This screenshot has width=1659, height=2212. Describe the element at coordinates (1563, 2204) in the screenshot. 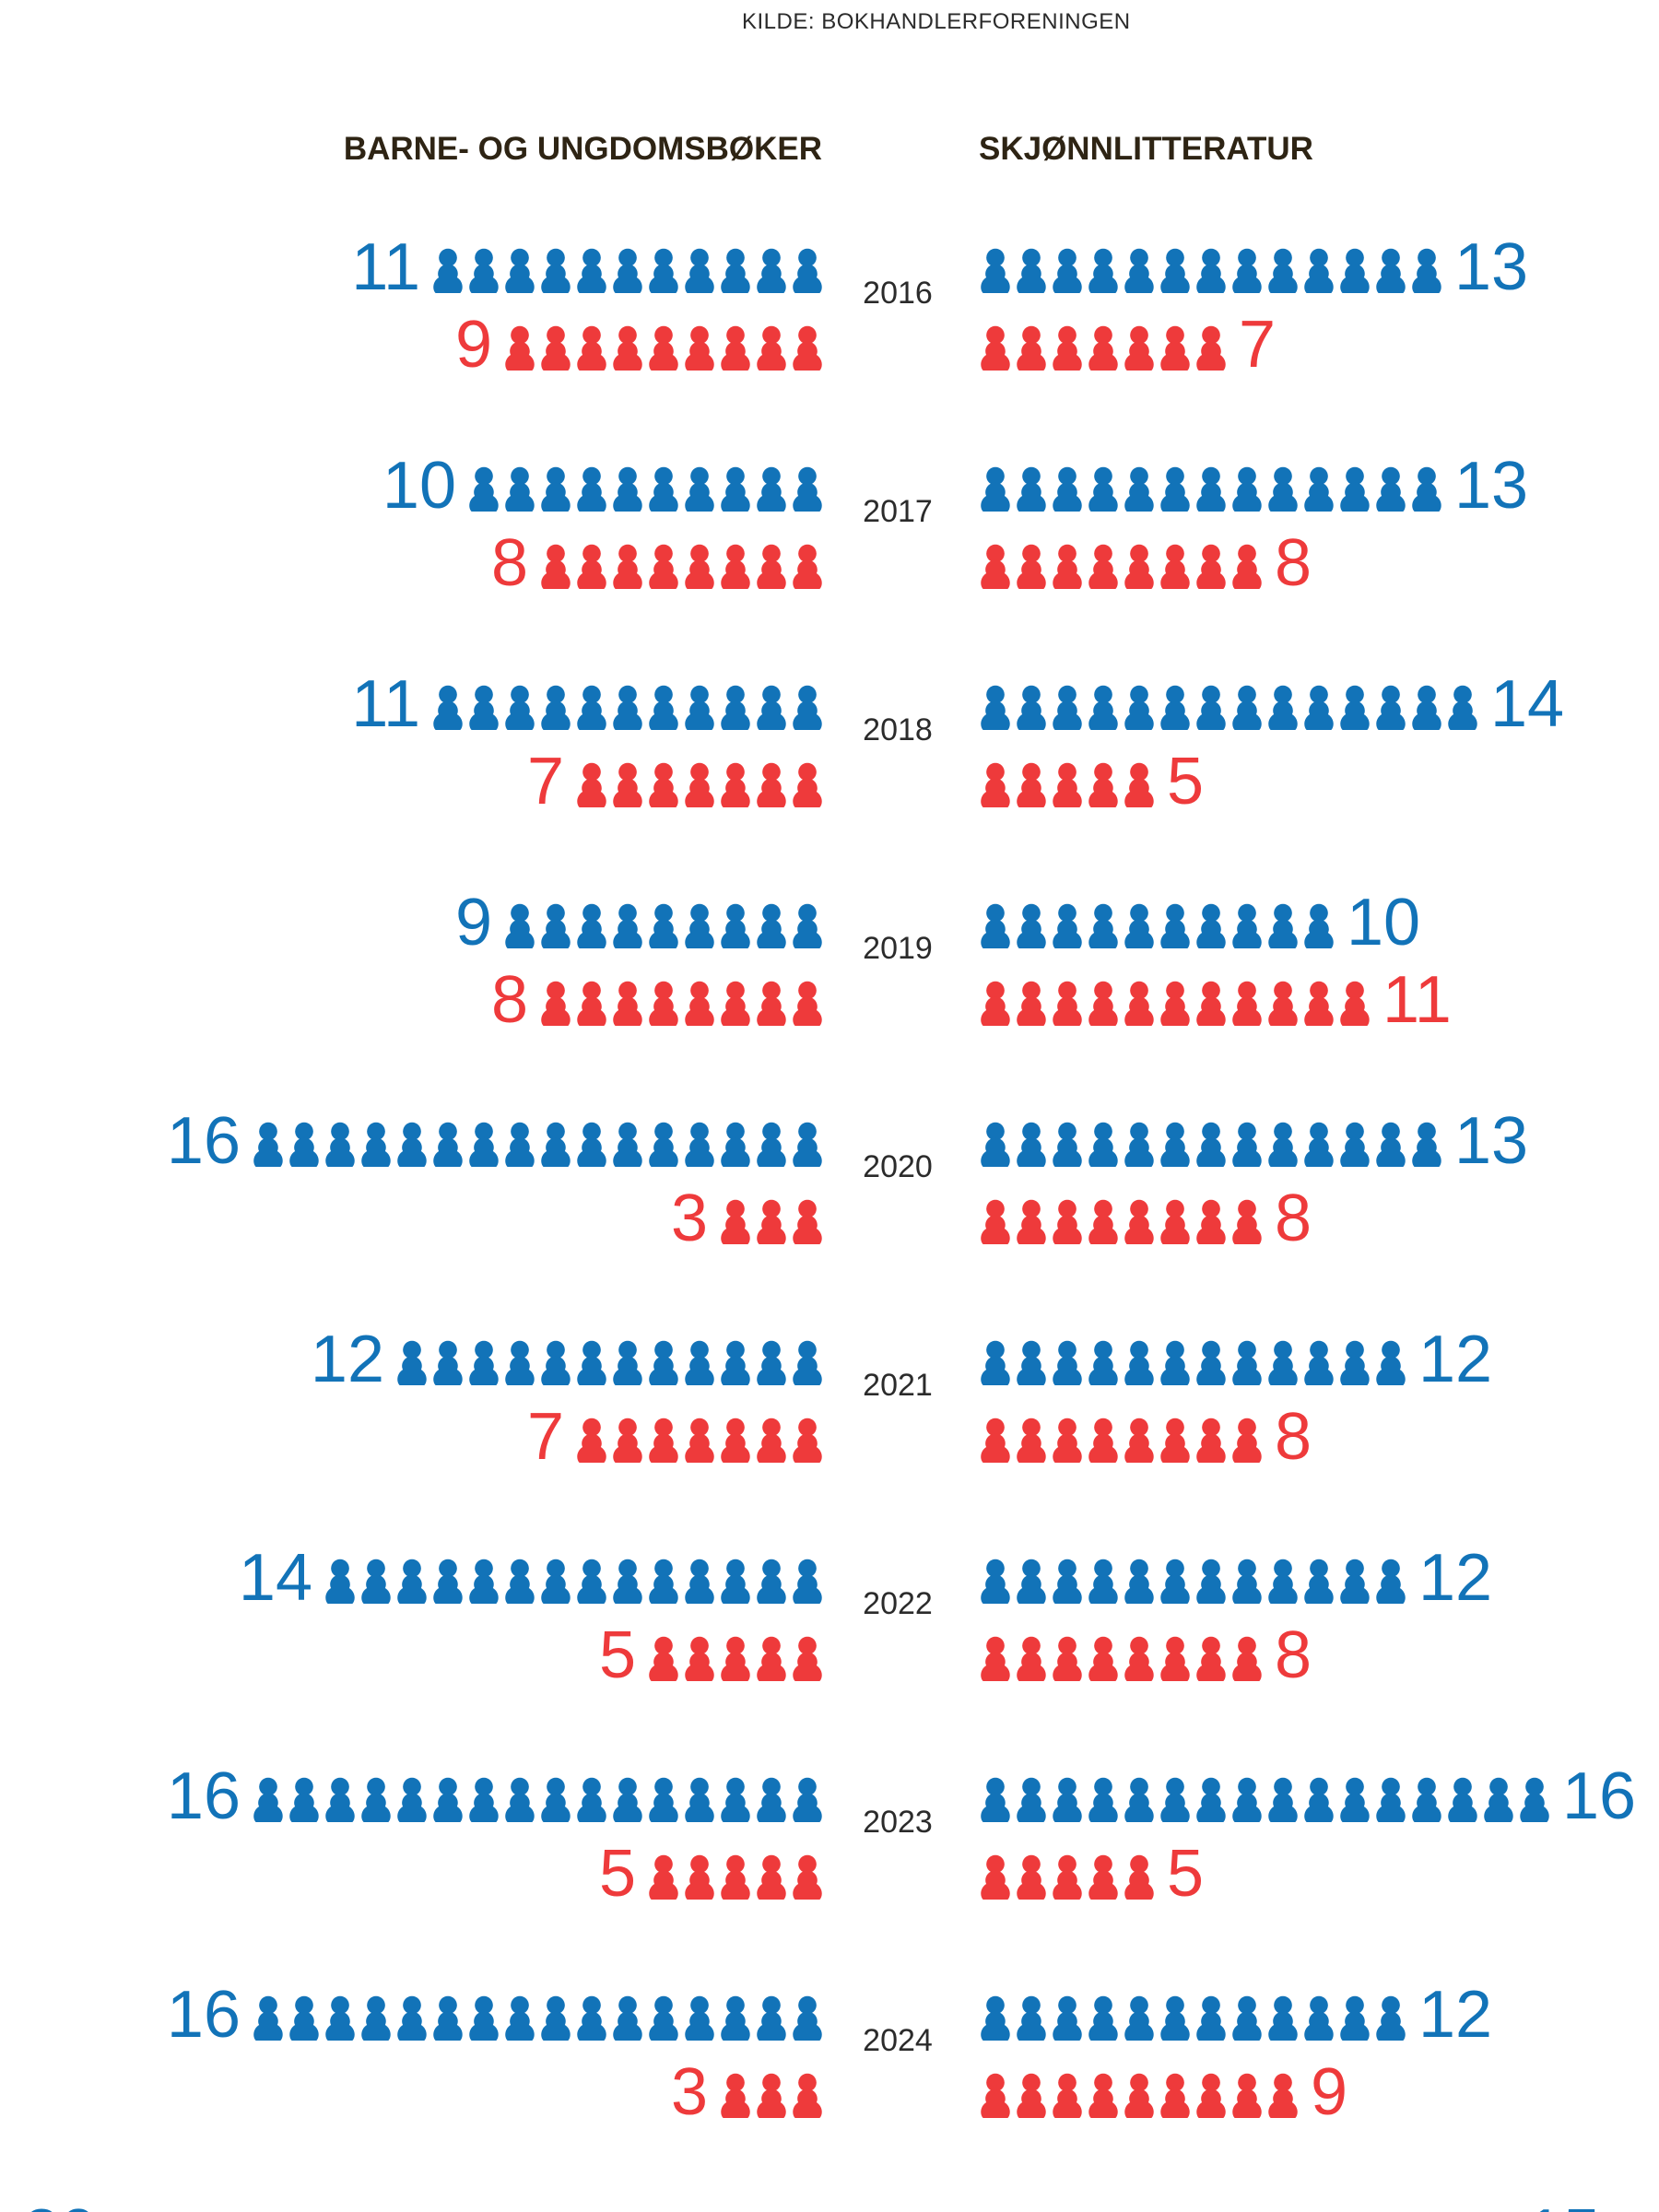

I see `right-blue-value-2025: 15` at that location.